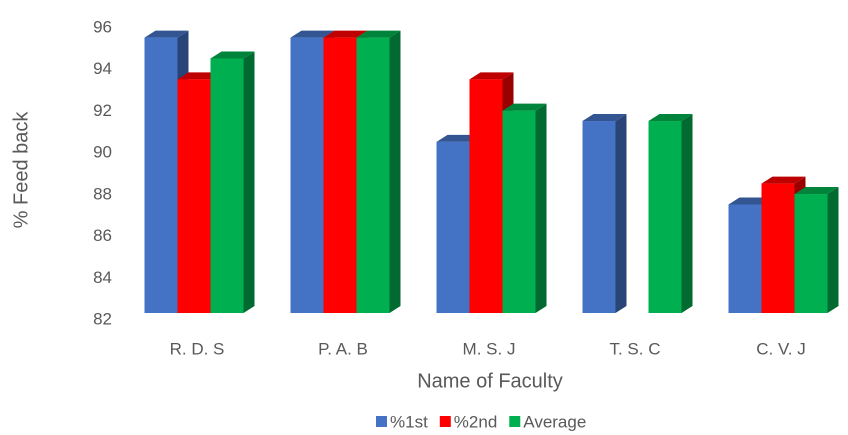 This screenshot has height=435, width=848. I want to click on y-tick-label: 92, so click(102, 110).